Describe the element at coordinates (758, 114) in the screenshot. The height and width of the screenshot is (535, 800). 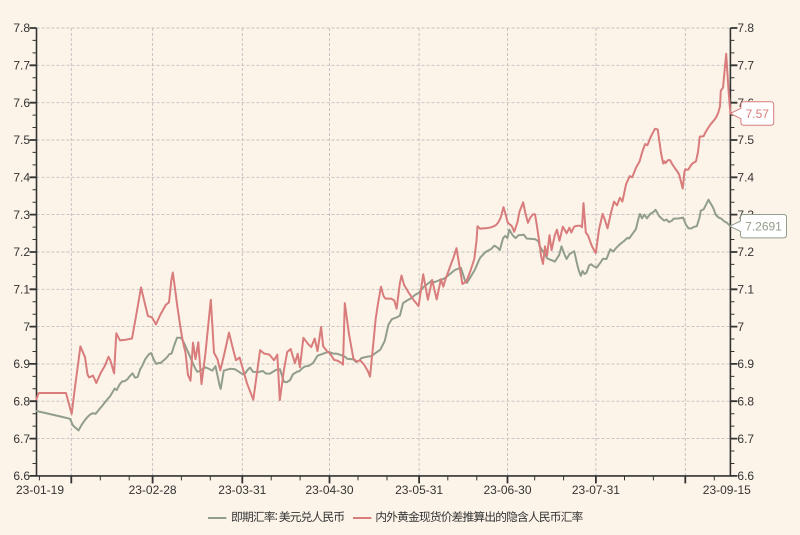
I see `svg-text: 7.57` at that location.